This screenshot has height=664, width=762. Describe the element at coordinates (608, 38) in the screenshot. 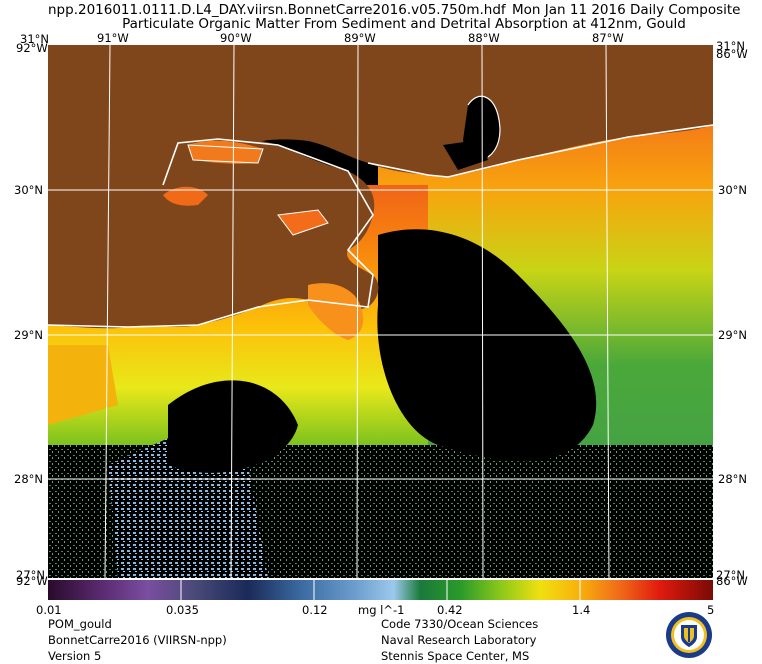

I see `lon-tick-label: 87°W` at that location.